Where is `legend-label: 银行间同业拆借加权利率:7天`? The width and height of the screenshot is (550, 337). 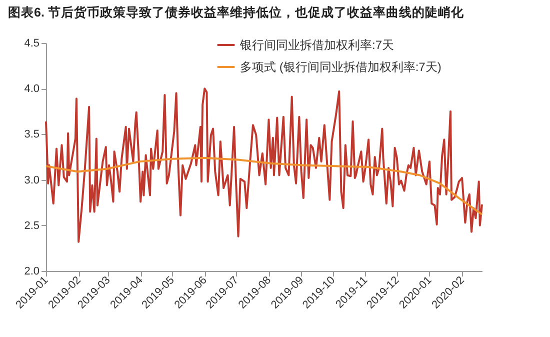 legend-label: 银行间同业拆借加权利率:7天 is located at coordinates (316, 45).